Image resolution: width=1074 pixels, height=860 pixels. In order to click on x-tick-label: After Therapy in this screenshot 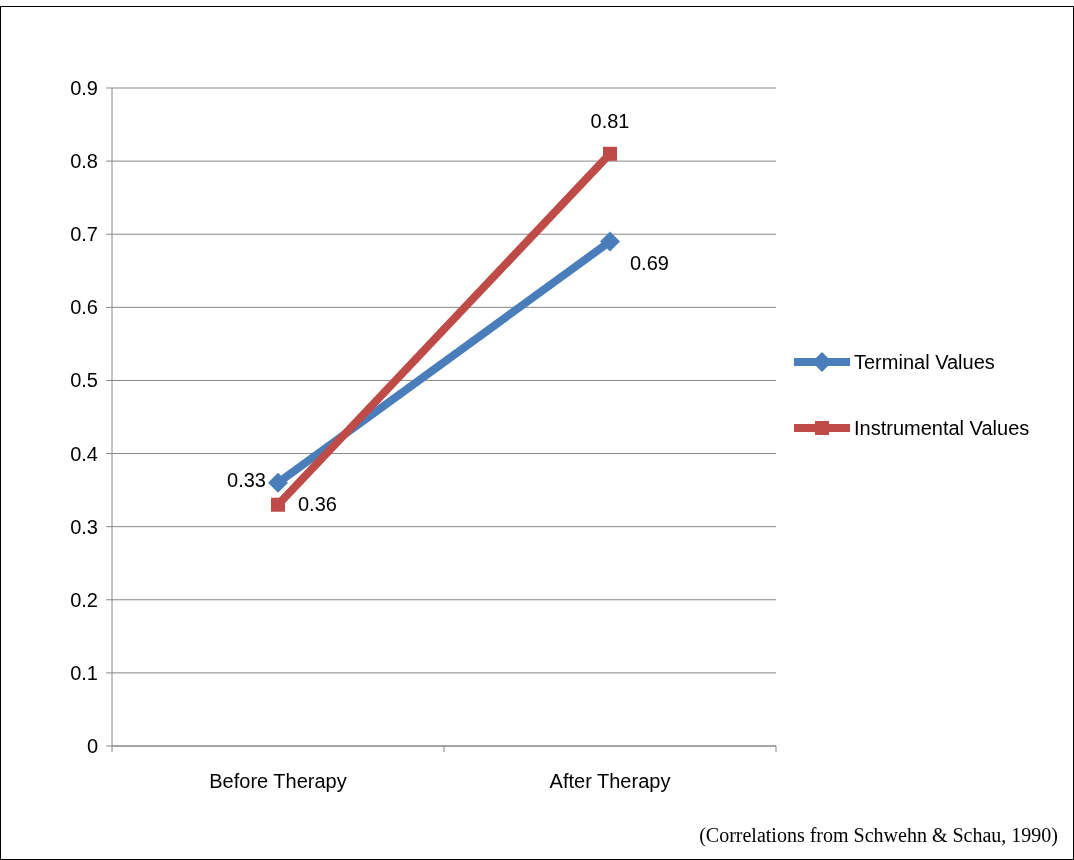, I will do `click(610, 781)`.